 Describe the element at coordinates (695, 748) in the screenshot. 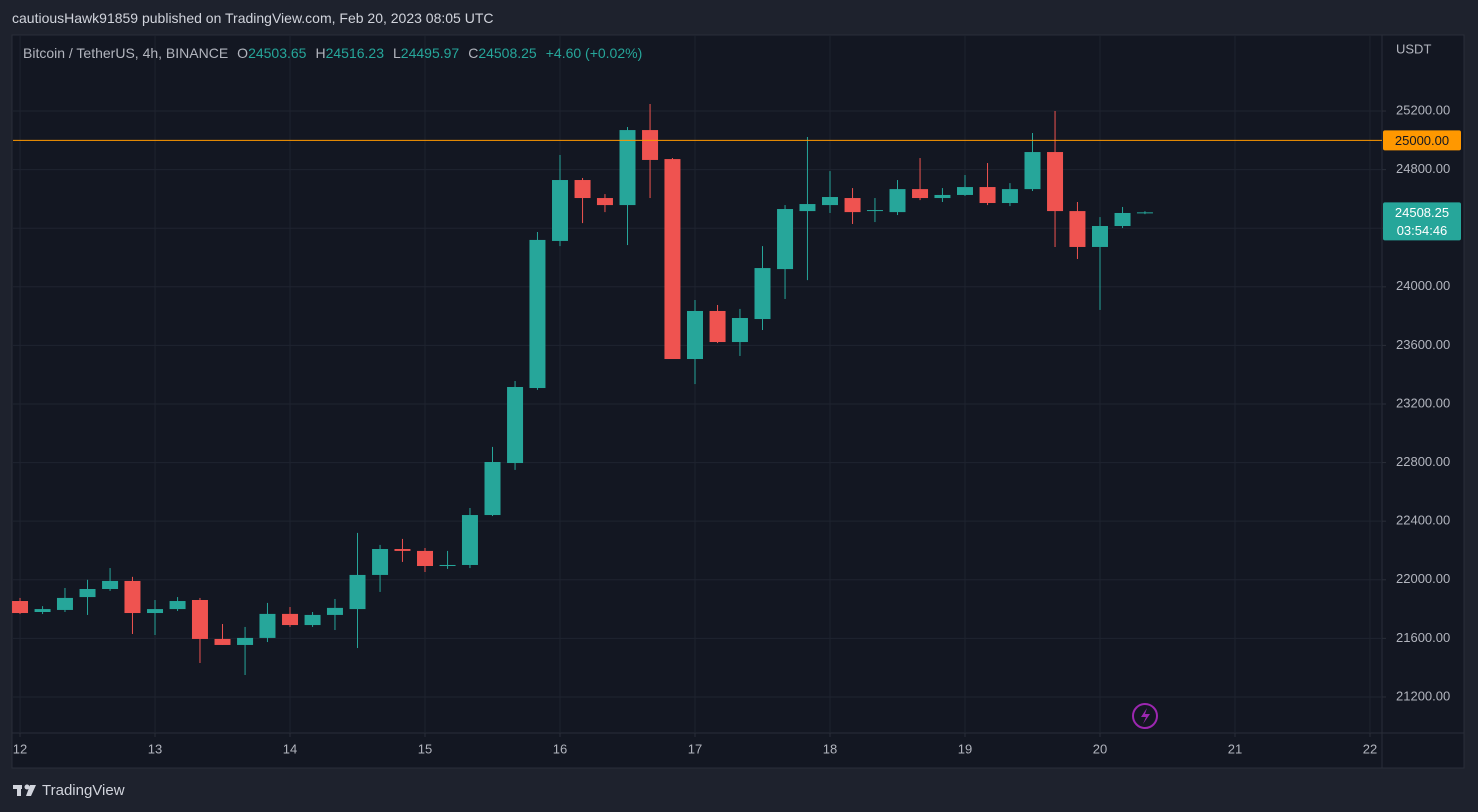

I see `x-tick-label: 17` at that location.